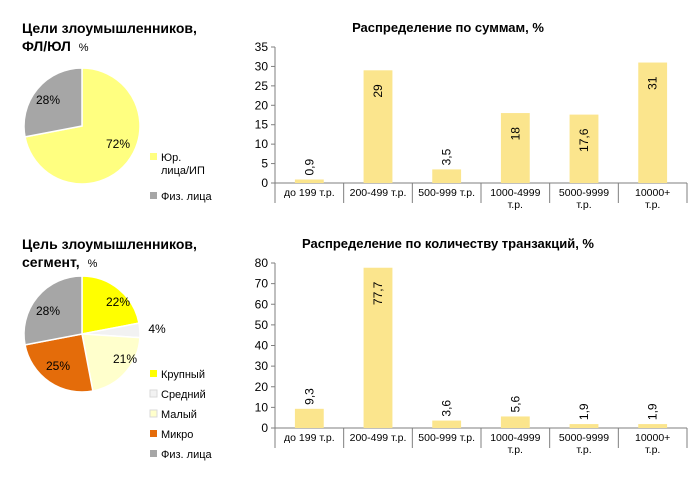 The height and width of the screenshot is (477, 700). Describe the element at coordinates (446, 438) in the screenshot. I see `bar2-category-label-2-0: 500-999 т.р.` at that location.